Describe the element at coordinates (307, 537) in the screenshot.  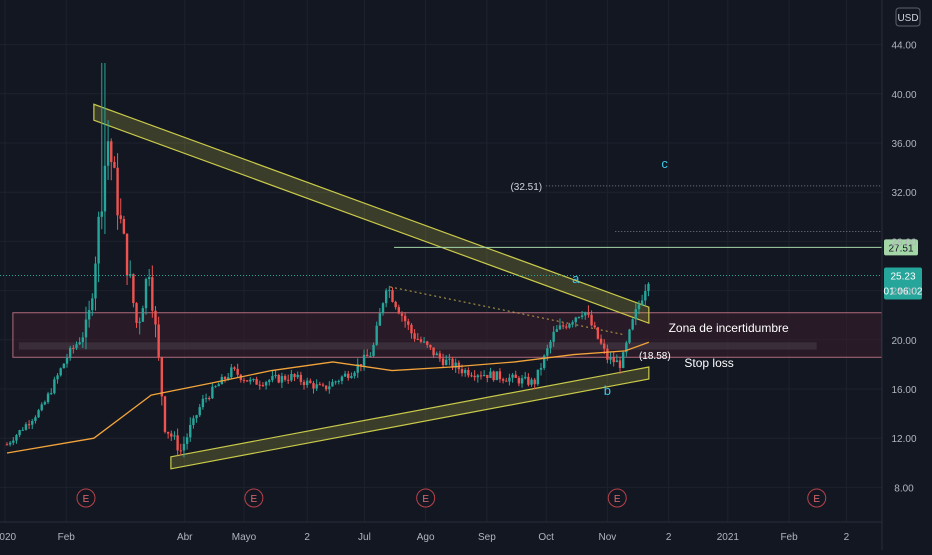
I see `x-tick-label: 2` at that location.